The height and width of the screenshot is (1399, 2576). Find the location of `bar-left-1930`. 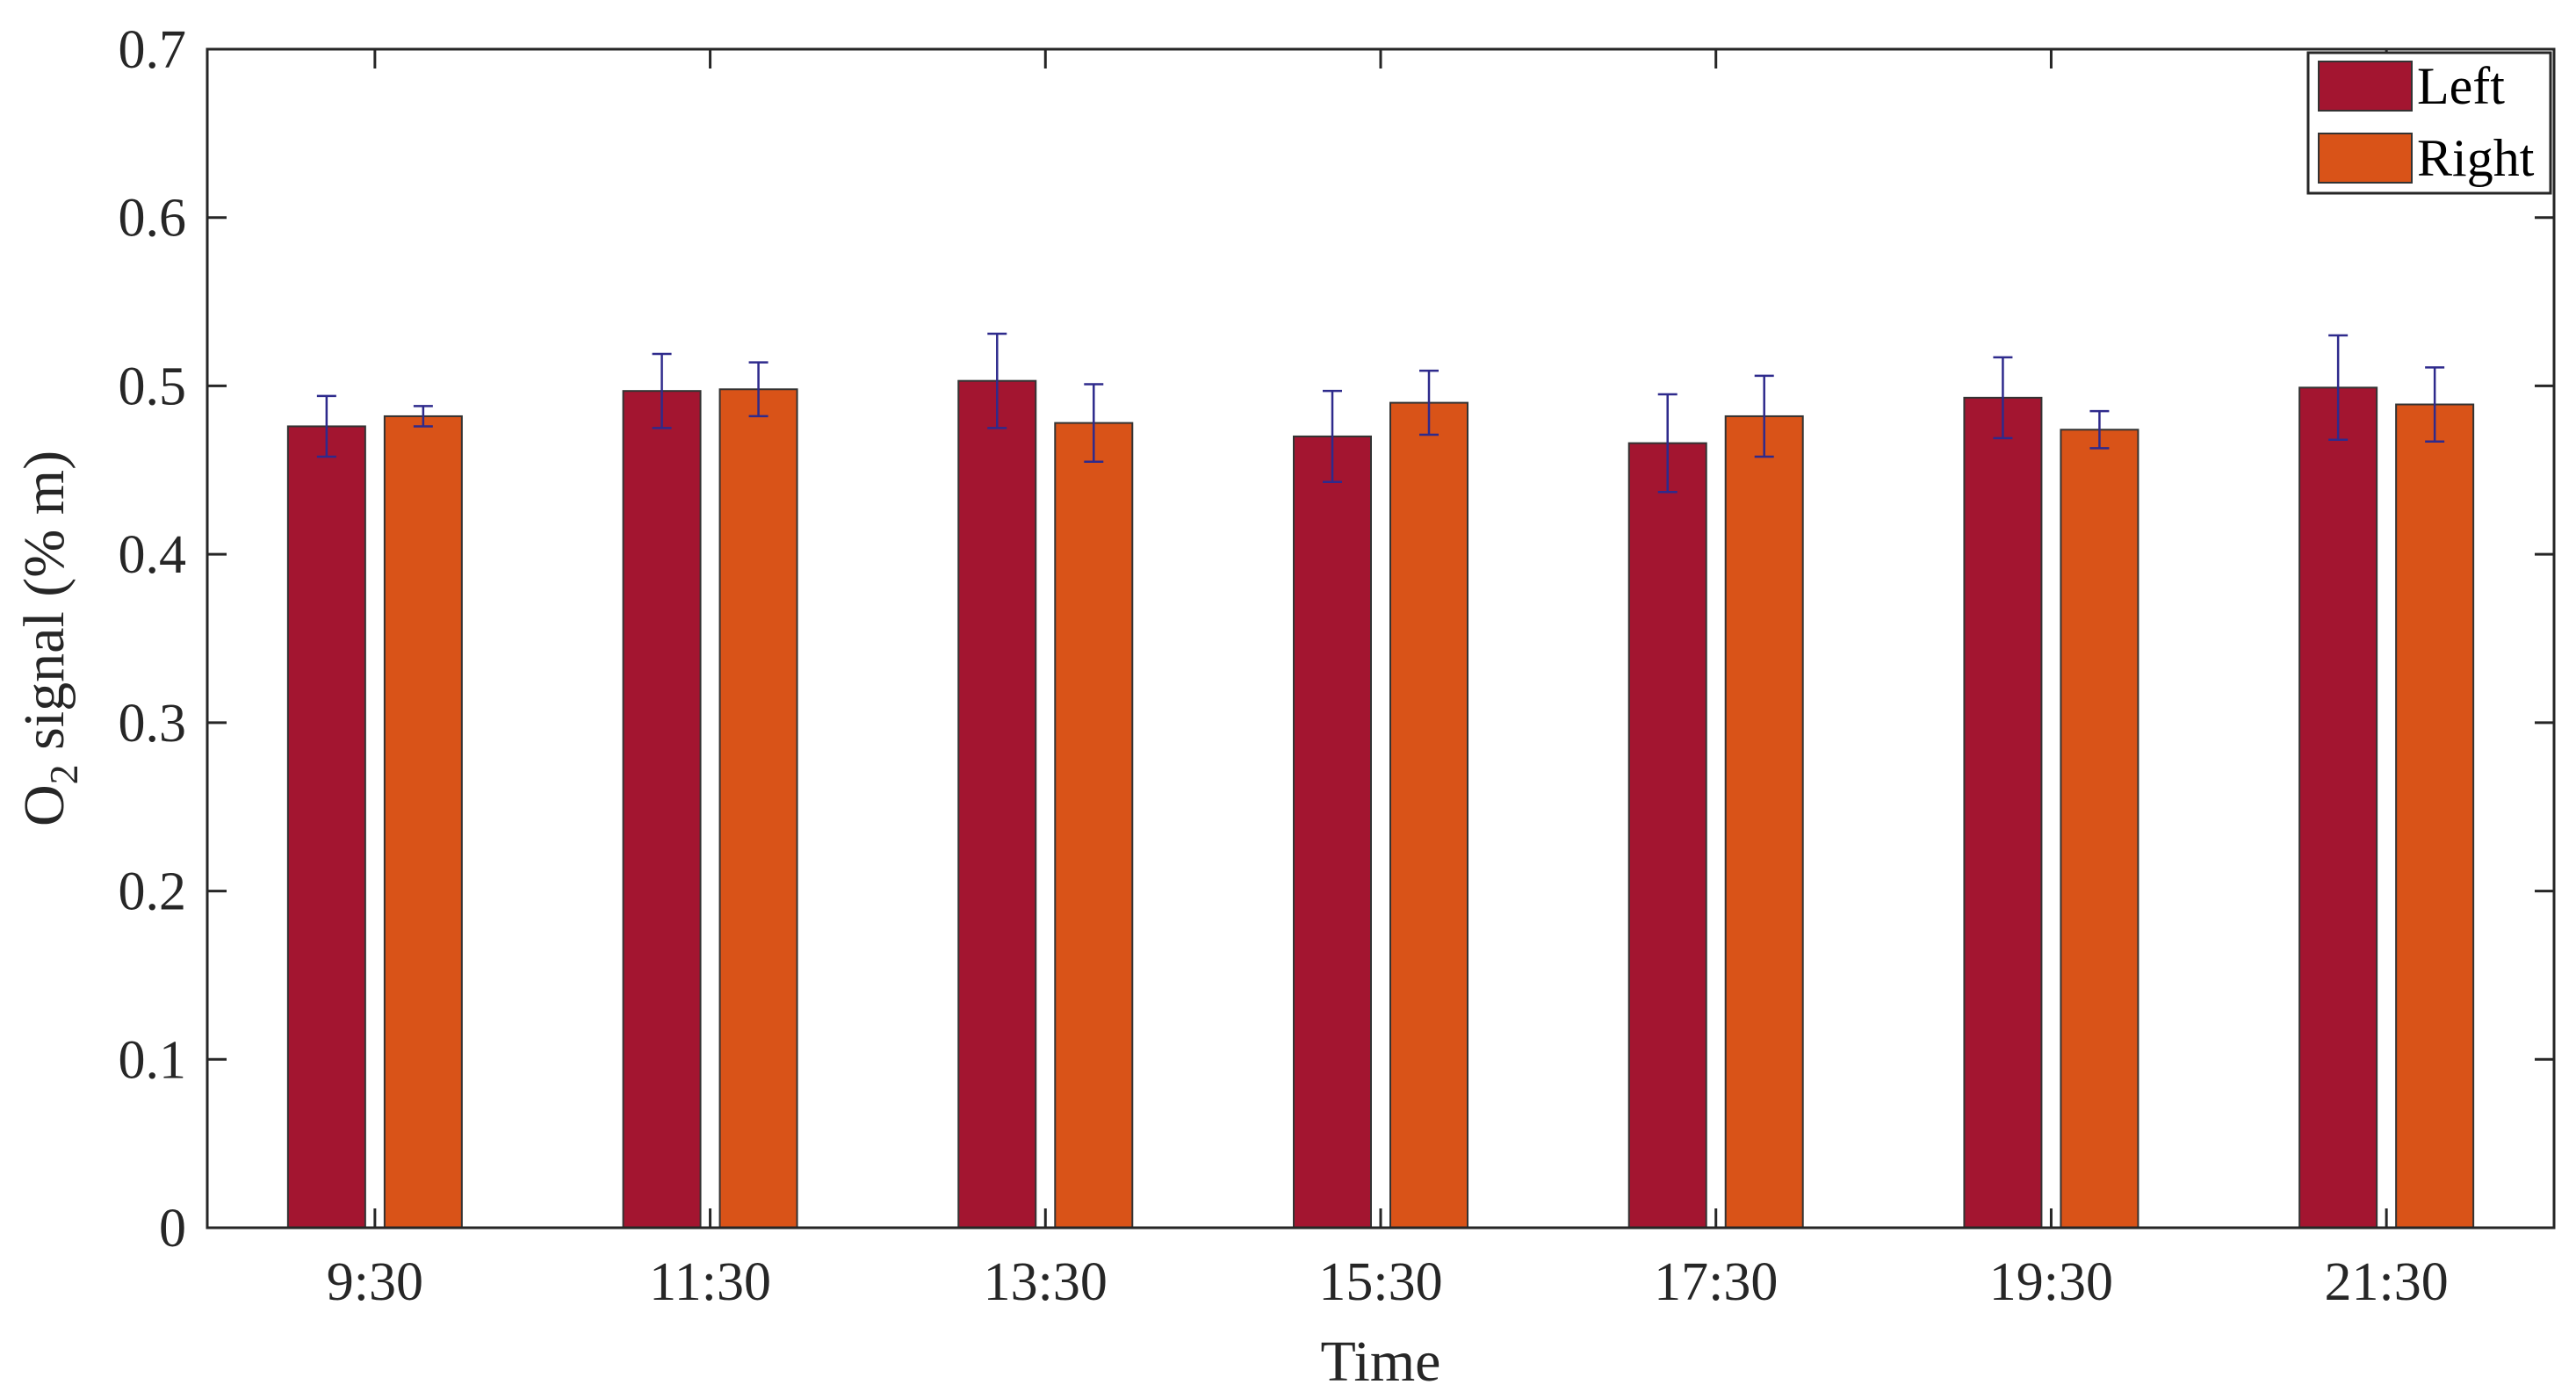

bar-left-1930 is located at coordinates (2003, 812).